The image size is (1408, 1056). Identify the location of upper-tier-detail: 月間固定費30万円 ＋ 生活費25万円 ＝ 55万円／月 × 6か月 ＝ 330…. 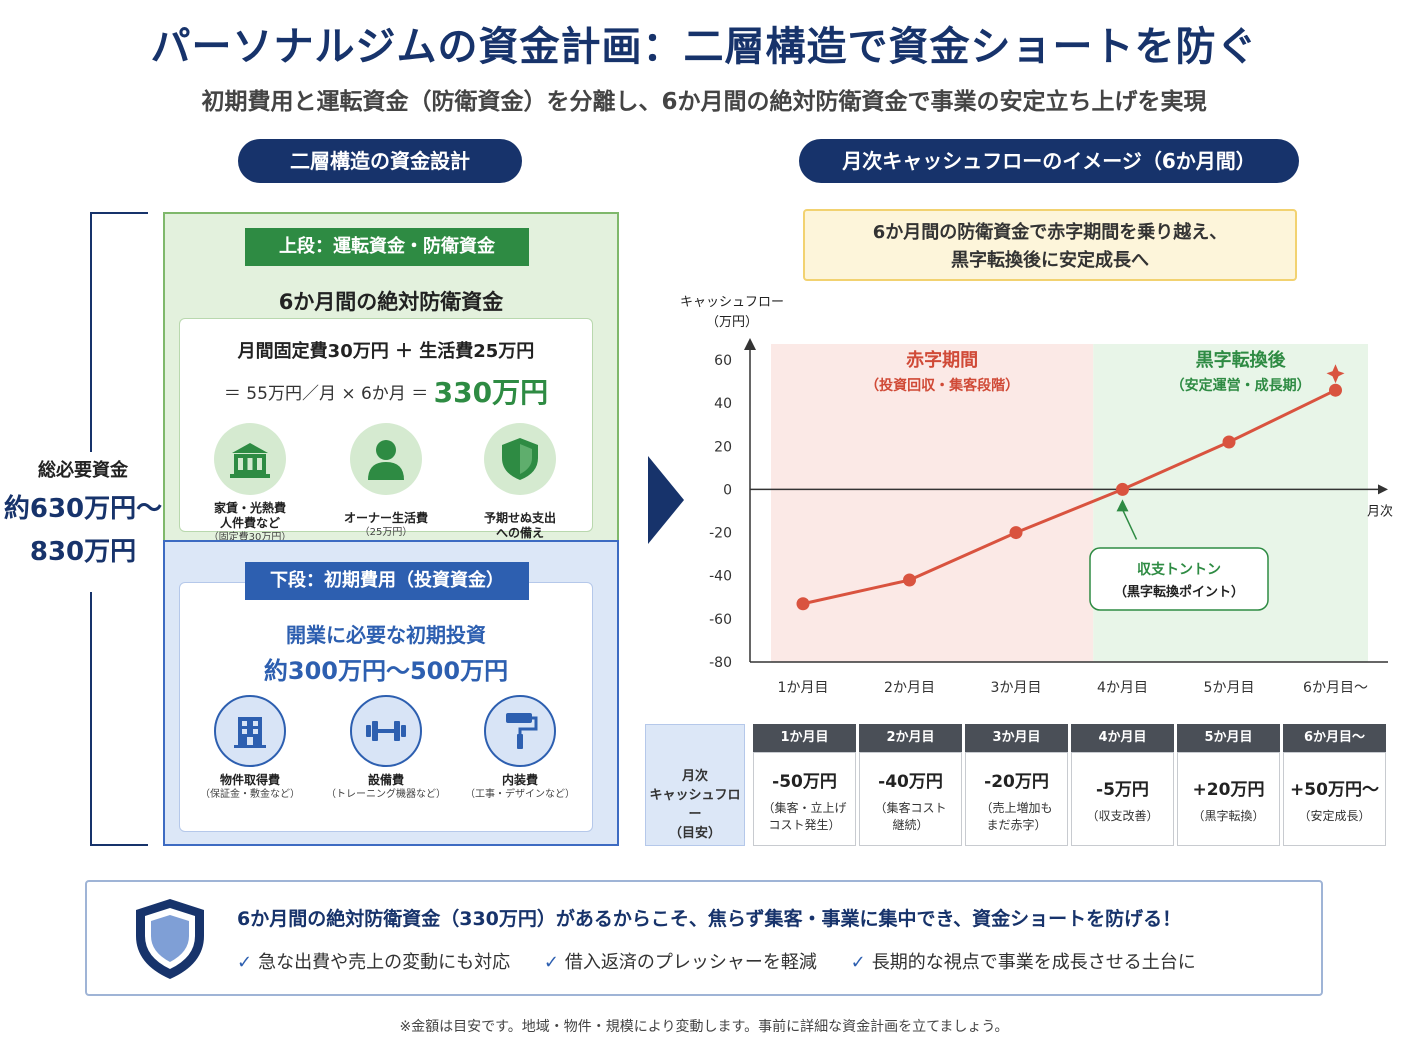
(386, 430).